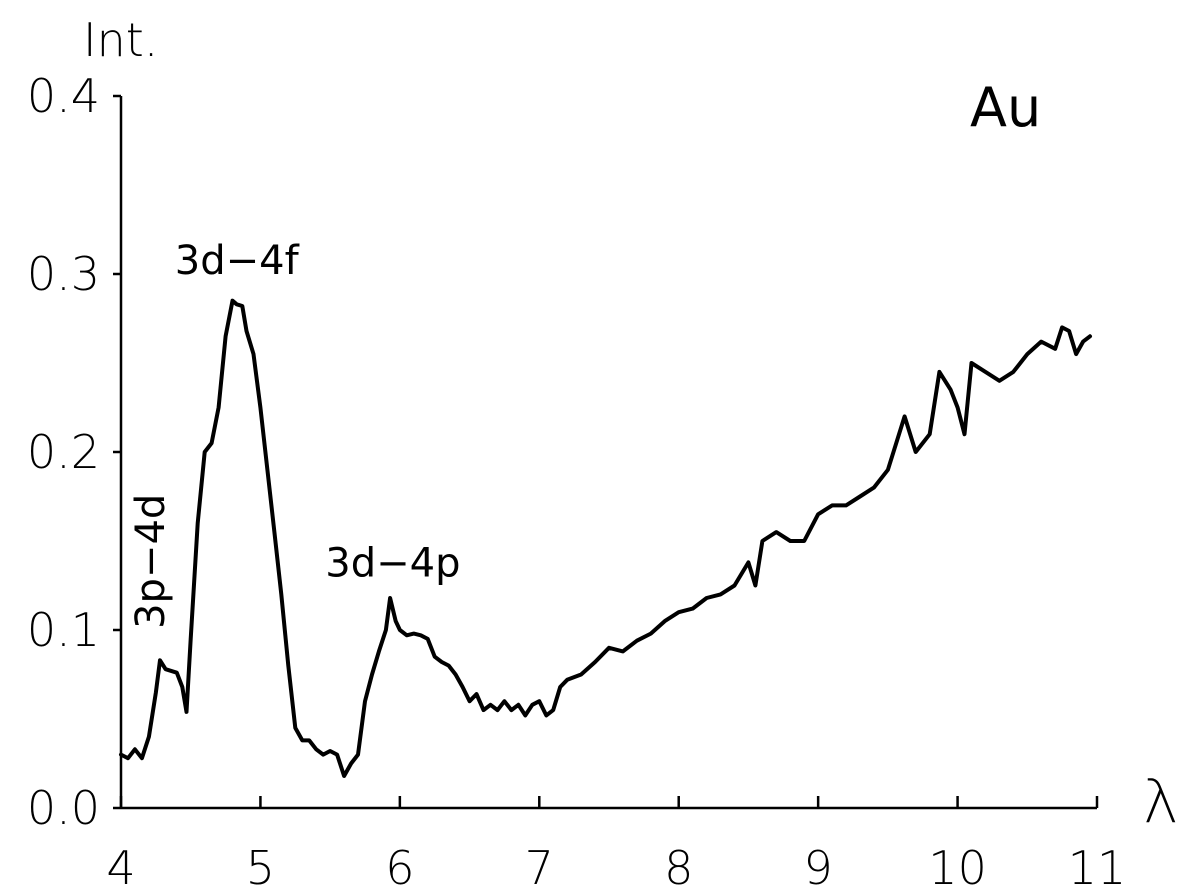 The height and width of the screenshot is (892, 1182). I want to click on y-tick-label: 0.0, so click(63, 808).